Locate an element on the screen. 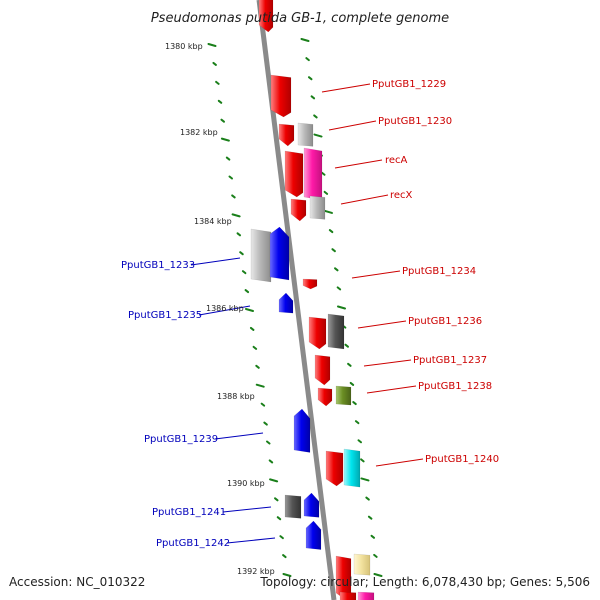 The image size is (600, 600). gene-box-bottom is located at coordinates (362, 564).